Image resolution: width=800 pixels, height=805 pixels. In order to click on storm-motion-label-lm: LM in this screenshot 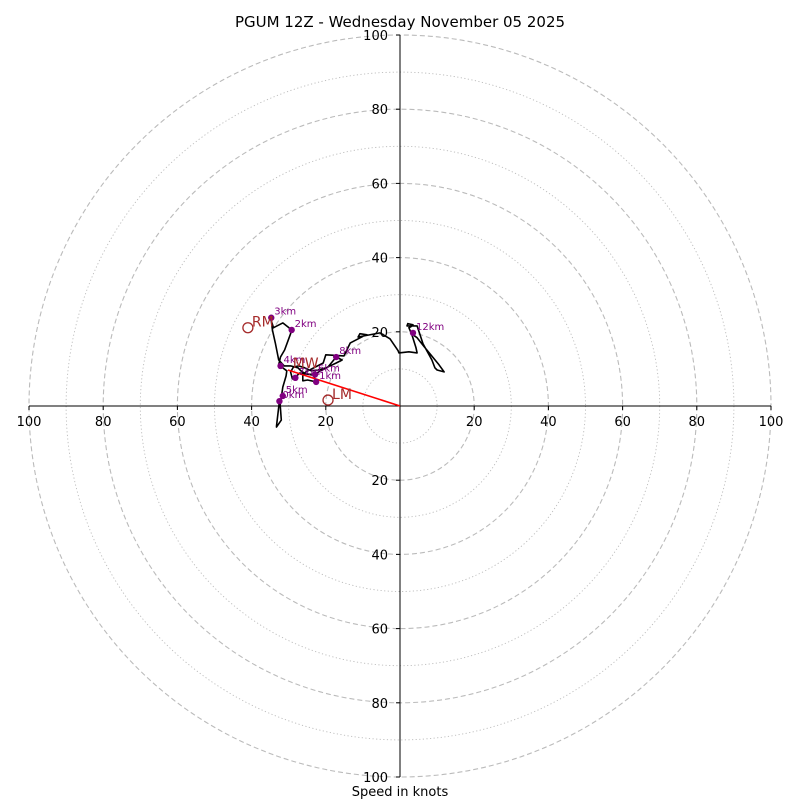, I will do `click(342, 395)`.